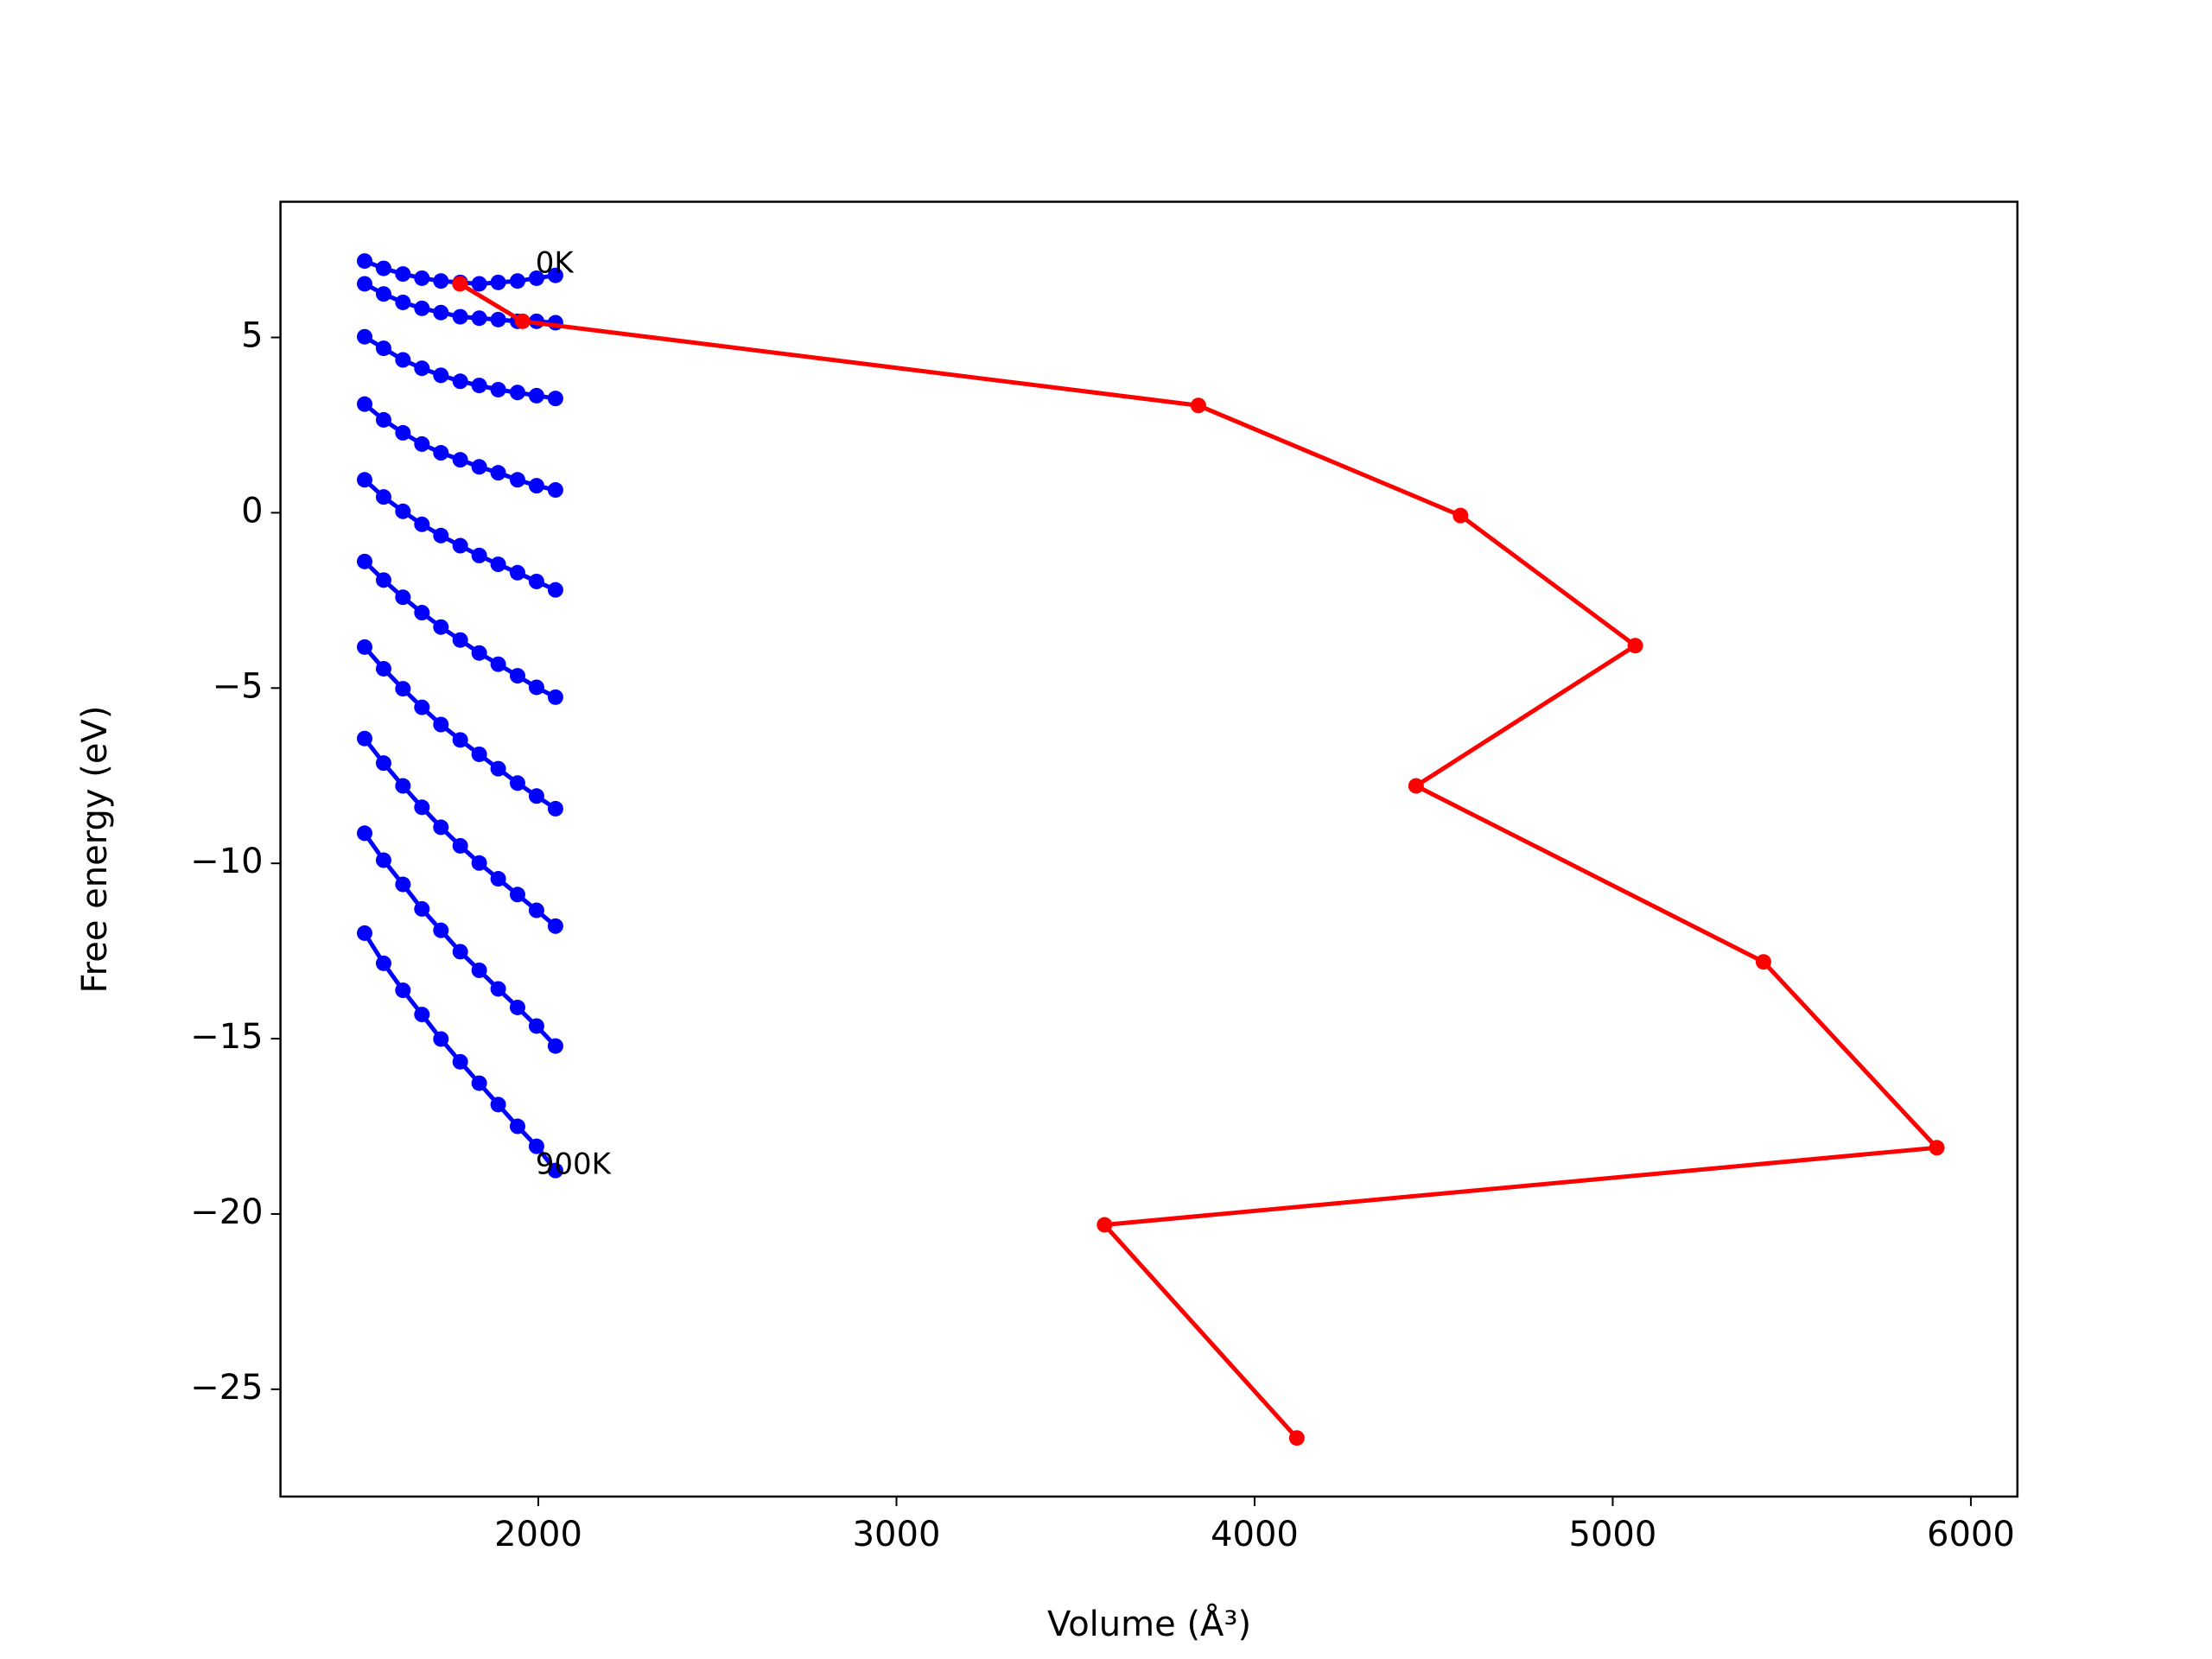 This screenshot has height=1659, width=2212. What do you see at coordinates (226, 1037) in the screenshot?
I see `y-tick-label: −15` at bounding box center [226, 1037].